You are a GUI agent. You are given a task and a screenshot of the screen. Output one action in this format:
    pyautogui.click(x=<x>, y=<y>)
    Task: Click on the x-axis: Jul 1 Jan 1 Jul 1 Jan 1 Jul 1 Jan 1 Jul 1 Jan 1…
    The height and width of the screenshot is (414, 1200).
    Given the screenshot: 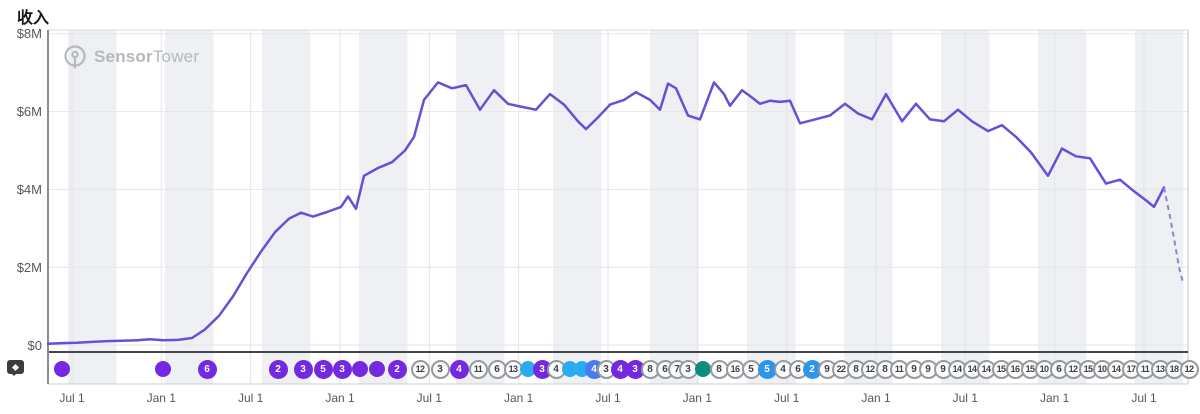 What is the action you would take?
    pyautogui.click(x=600, y=400)
    